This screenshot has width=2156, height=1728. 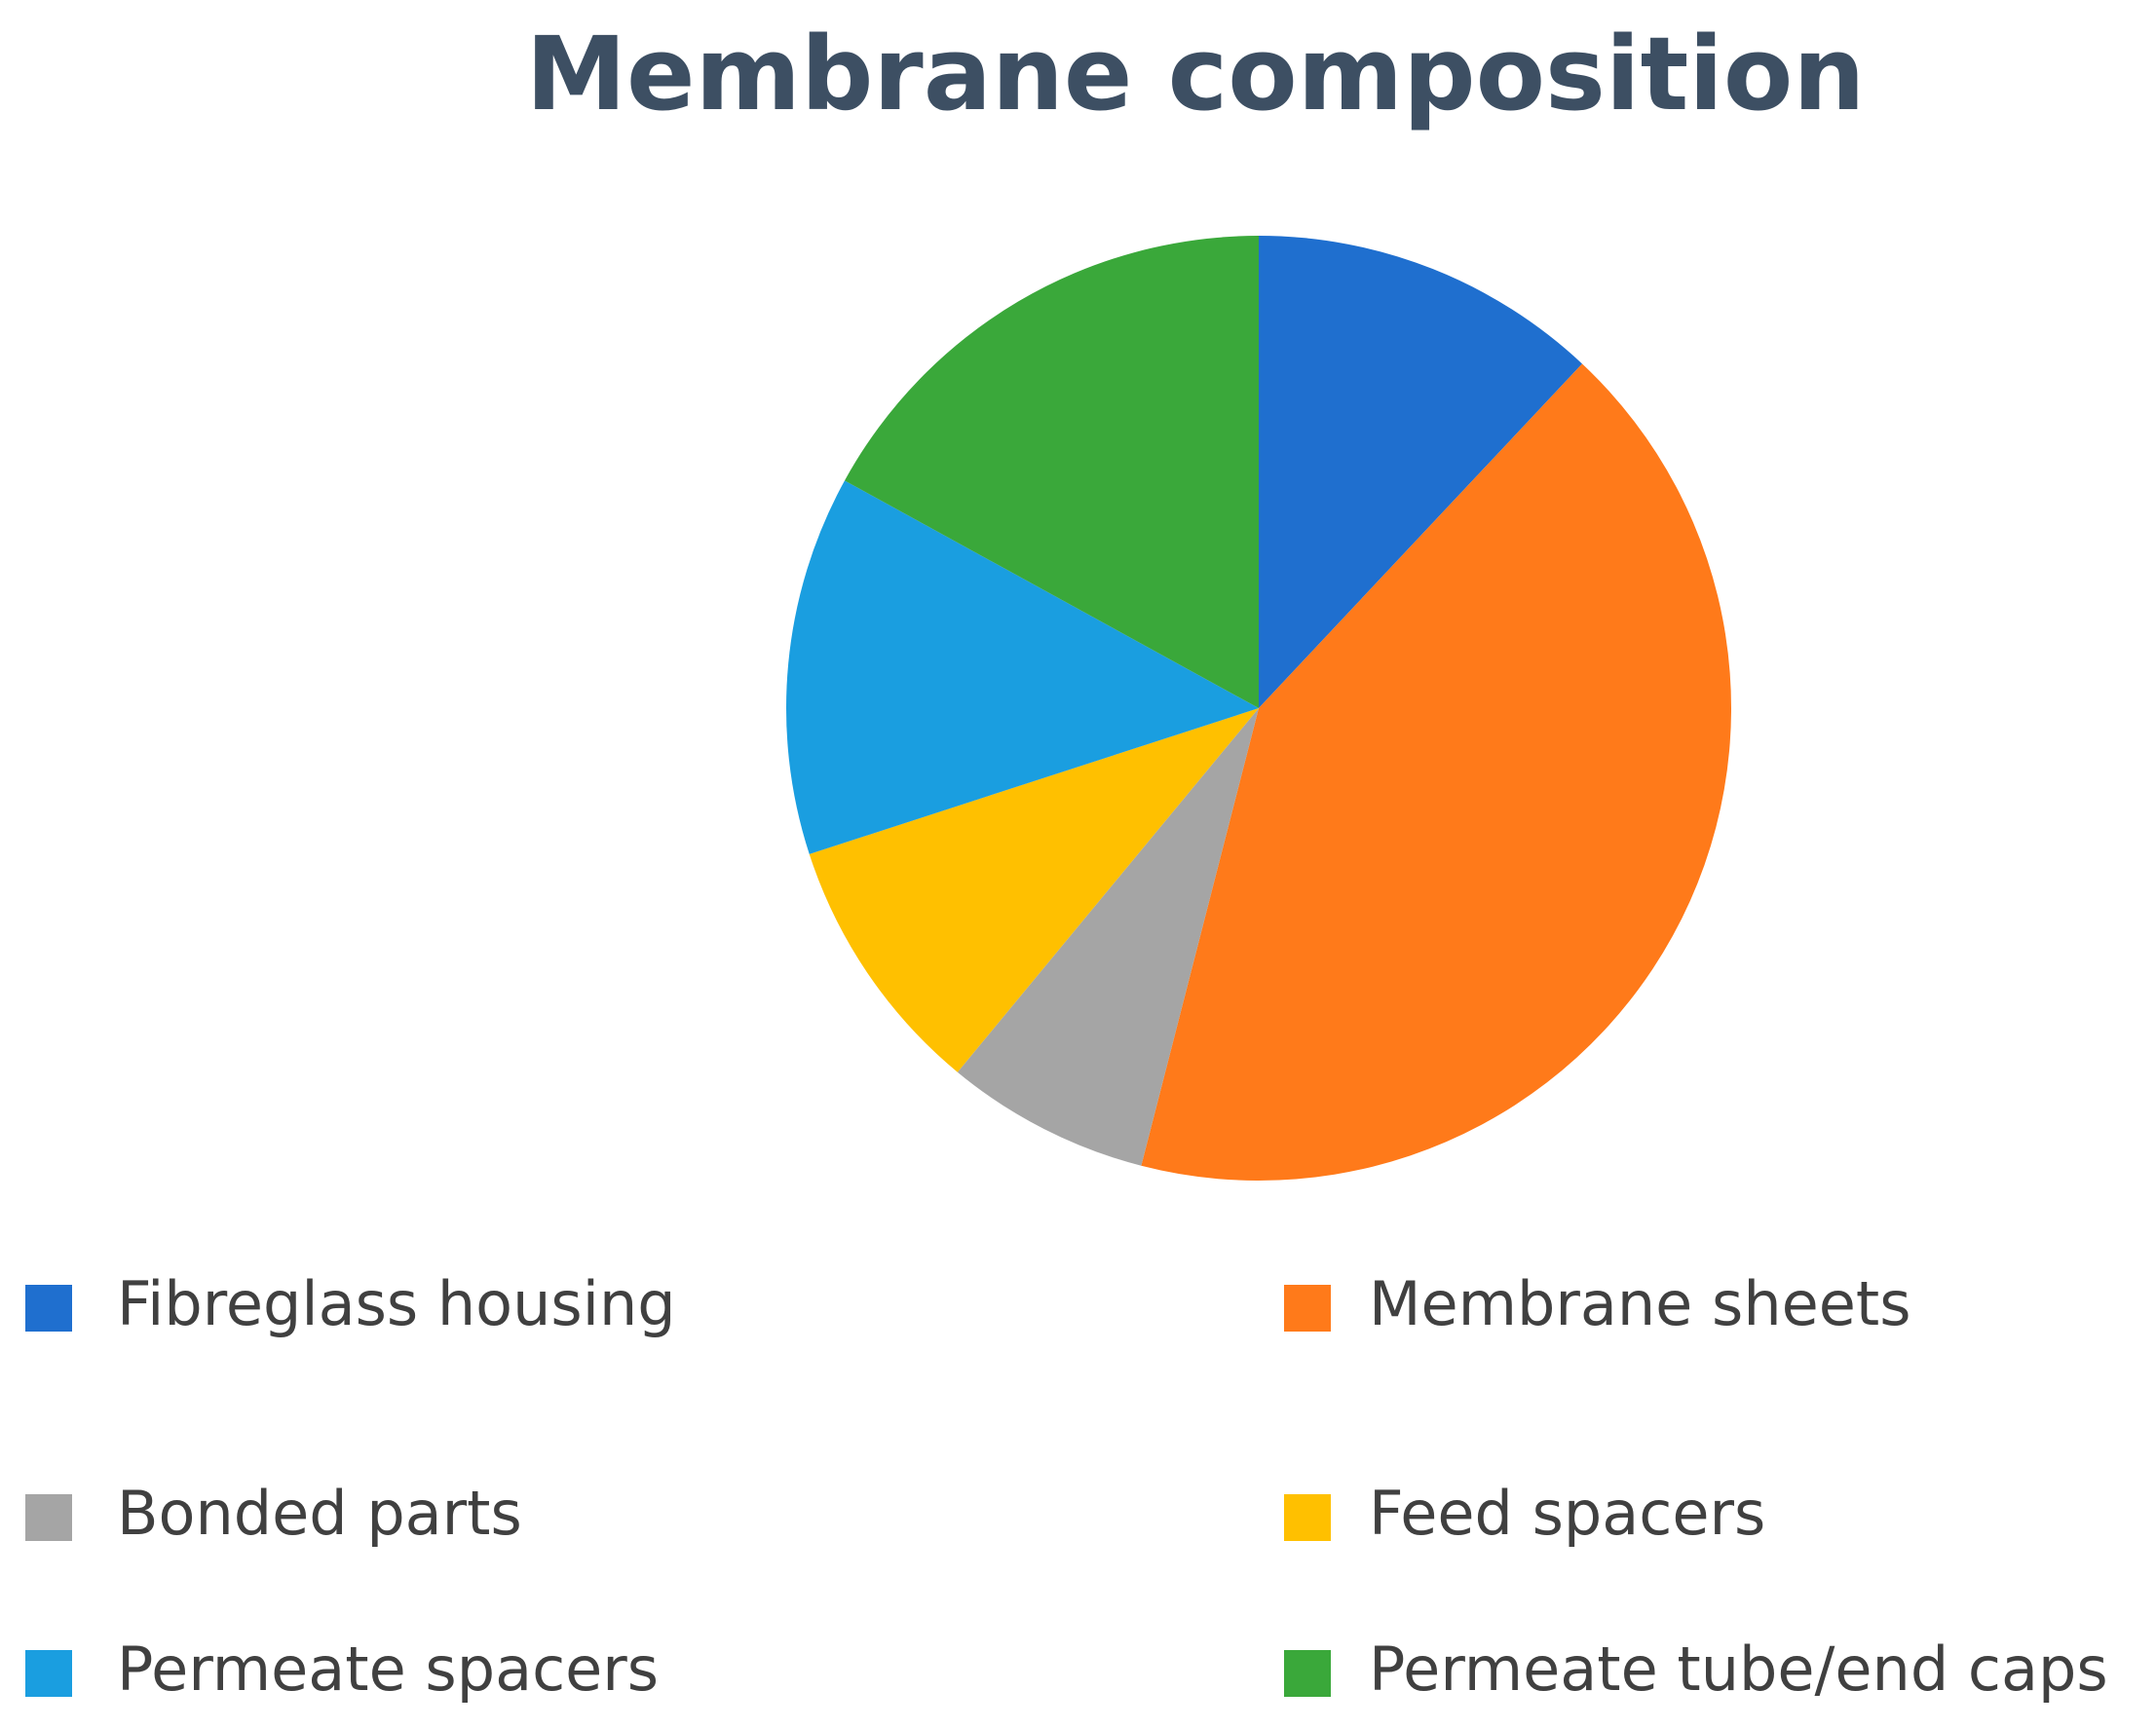 I want to click on legend-label: Membrane sheets, so click(x=1640, y=1303).